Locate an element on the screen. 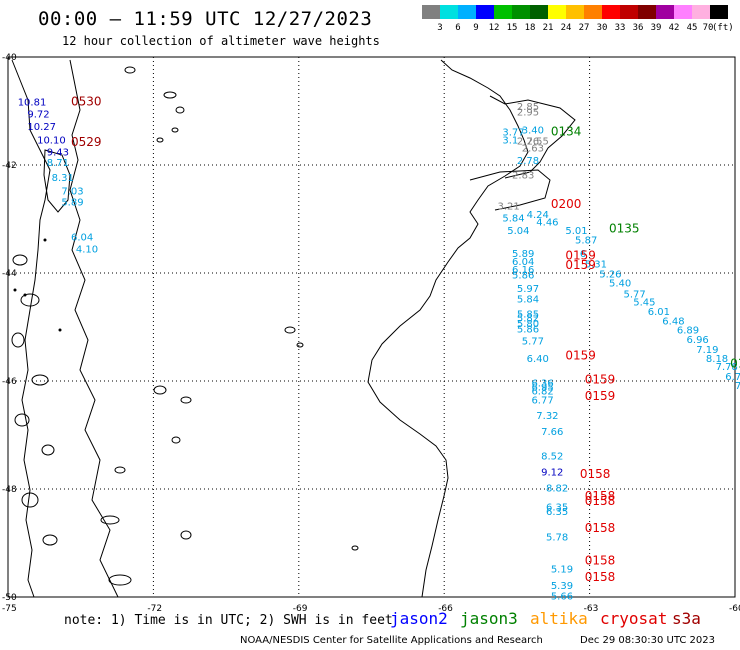 This screenshot has width=740, height=650. swh-value-label: 9.72 is located at coordinates (38, 114).